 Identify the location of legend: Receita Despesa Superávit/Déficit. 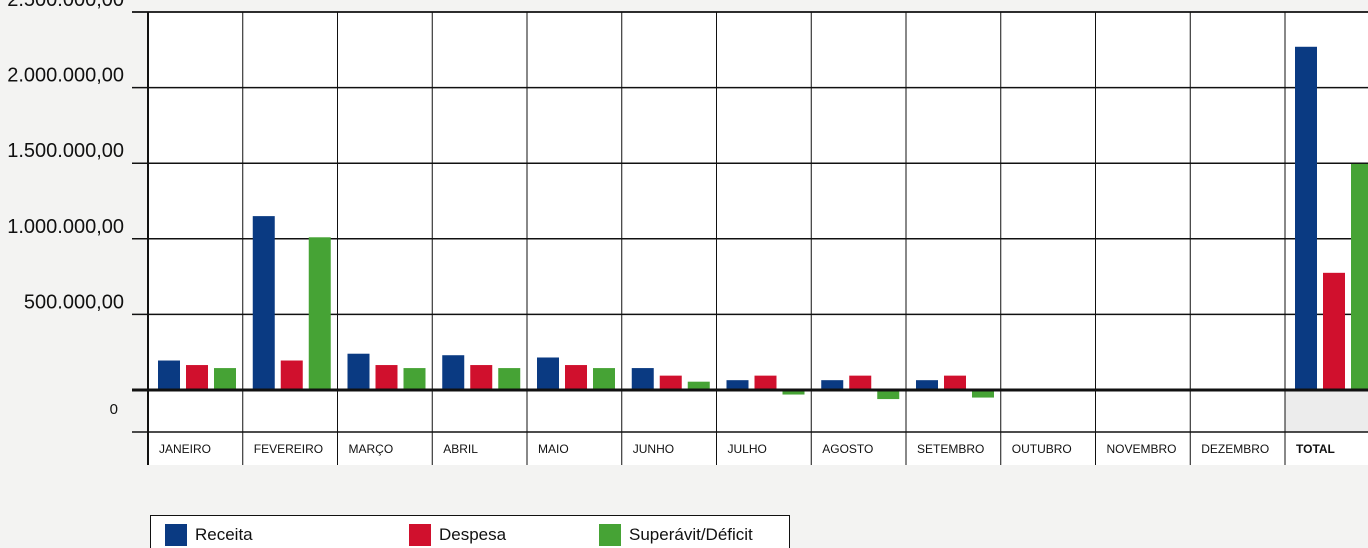
(470, 531).